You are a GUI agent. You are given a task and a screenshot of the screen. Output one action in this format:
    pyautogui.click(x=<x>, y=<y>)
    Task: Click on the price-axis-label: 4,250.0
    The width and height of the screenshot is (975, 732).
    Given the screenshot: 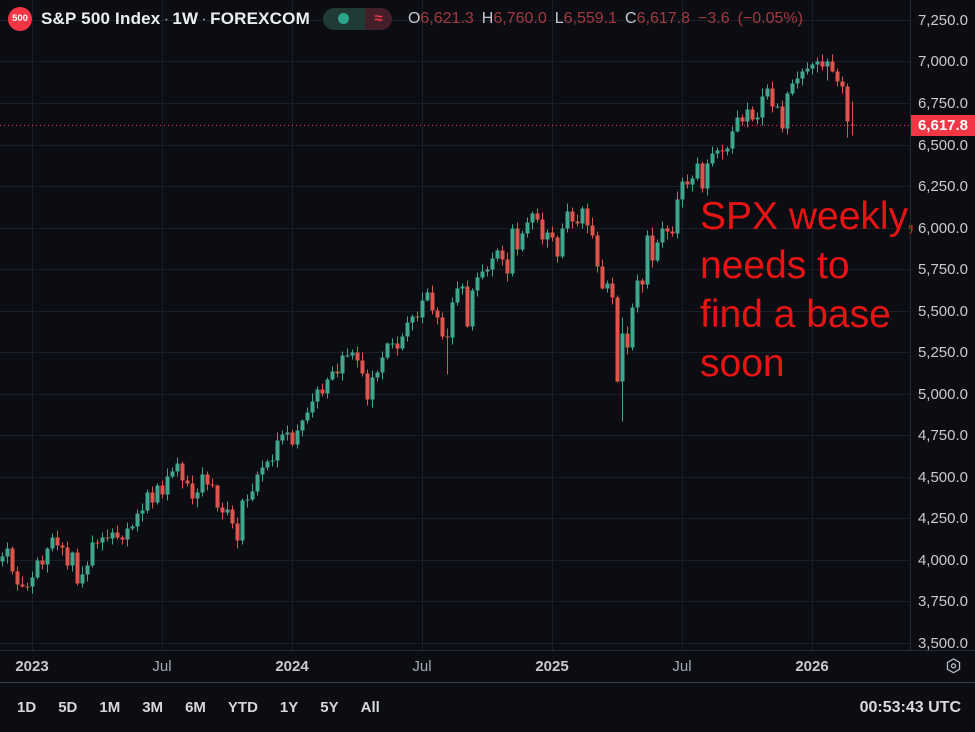 What is the action you would take?
    pyautogui.click(x=942, y=518)
    